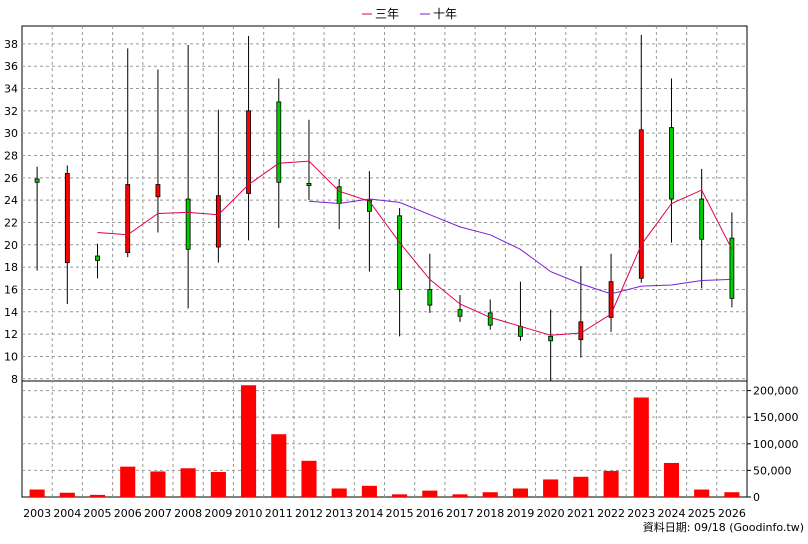  What do you see at coordinates (551, 513) in the screenshot?
I see `year-tick-label: 2020` at bounding box center [551, 513].